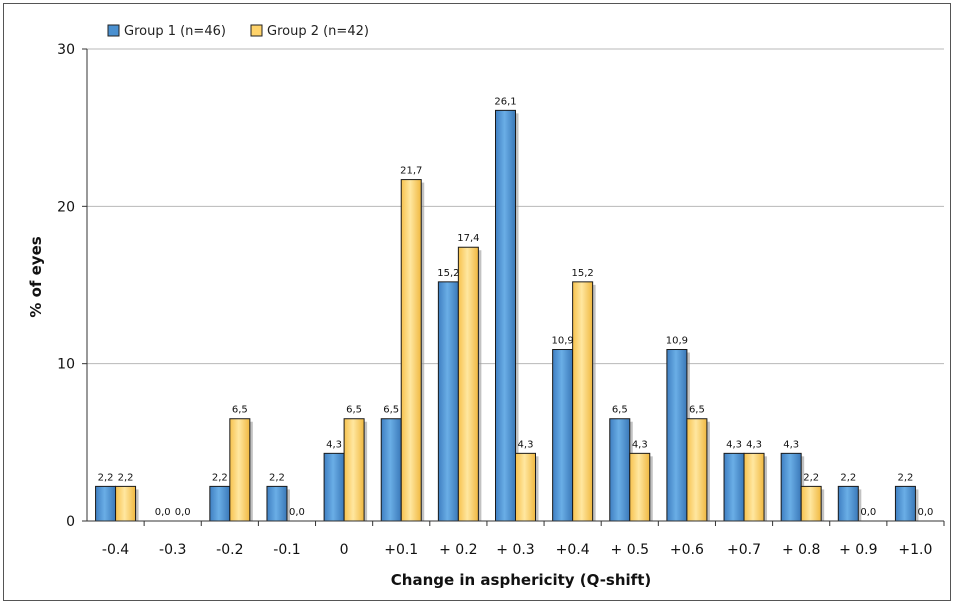 This screenshot has width=956, height=606. Describe the element at coordinates (175, 31) in the screenshot. I see `legend-label-group-1: Group 1 (n=46)` at that location.